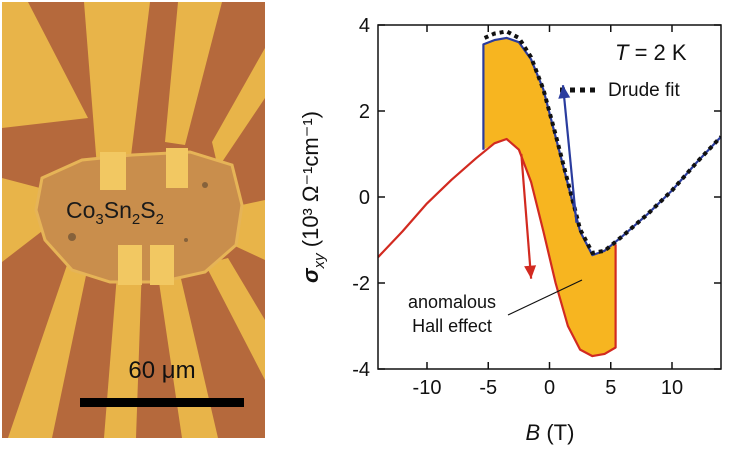 This screenshot has width=737, height=456. I want to click on electrode-bottom-center-left, so click(123, 350).